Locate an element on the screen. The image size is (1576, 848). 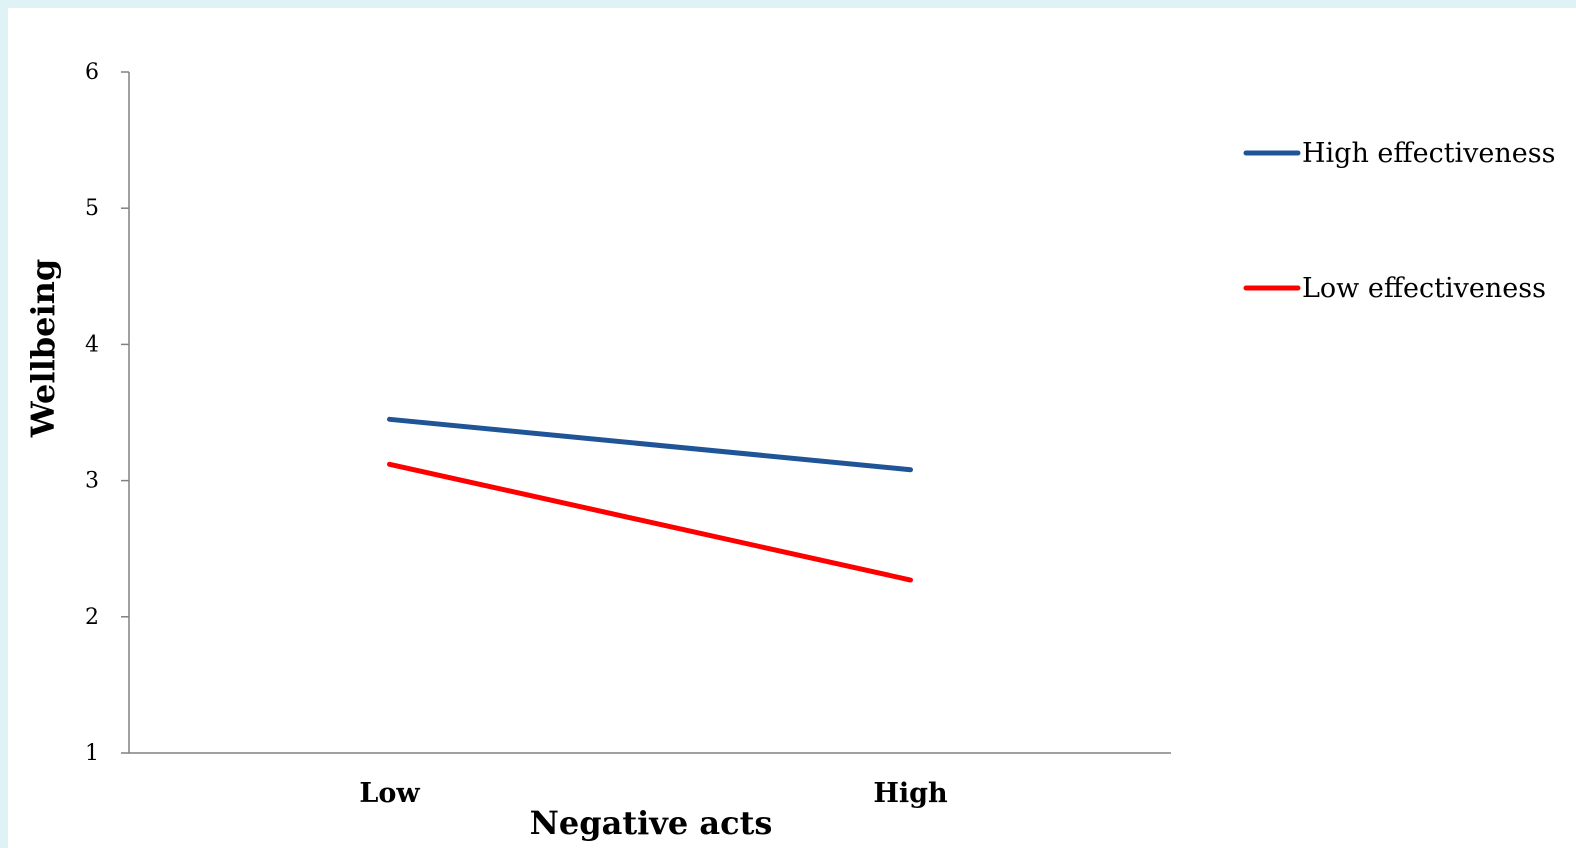
legend-label: Low effectiveness is located at coordinates (1424, 288).